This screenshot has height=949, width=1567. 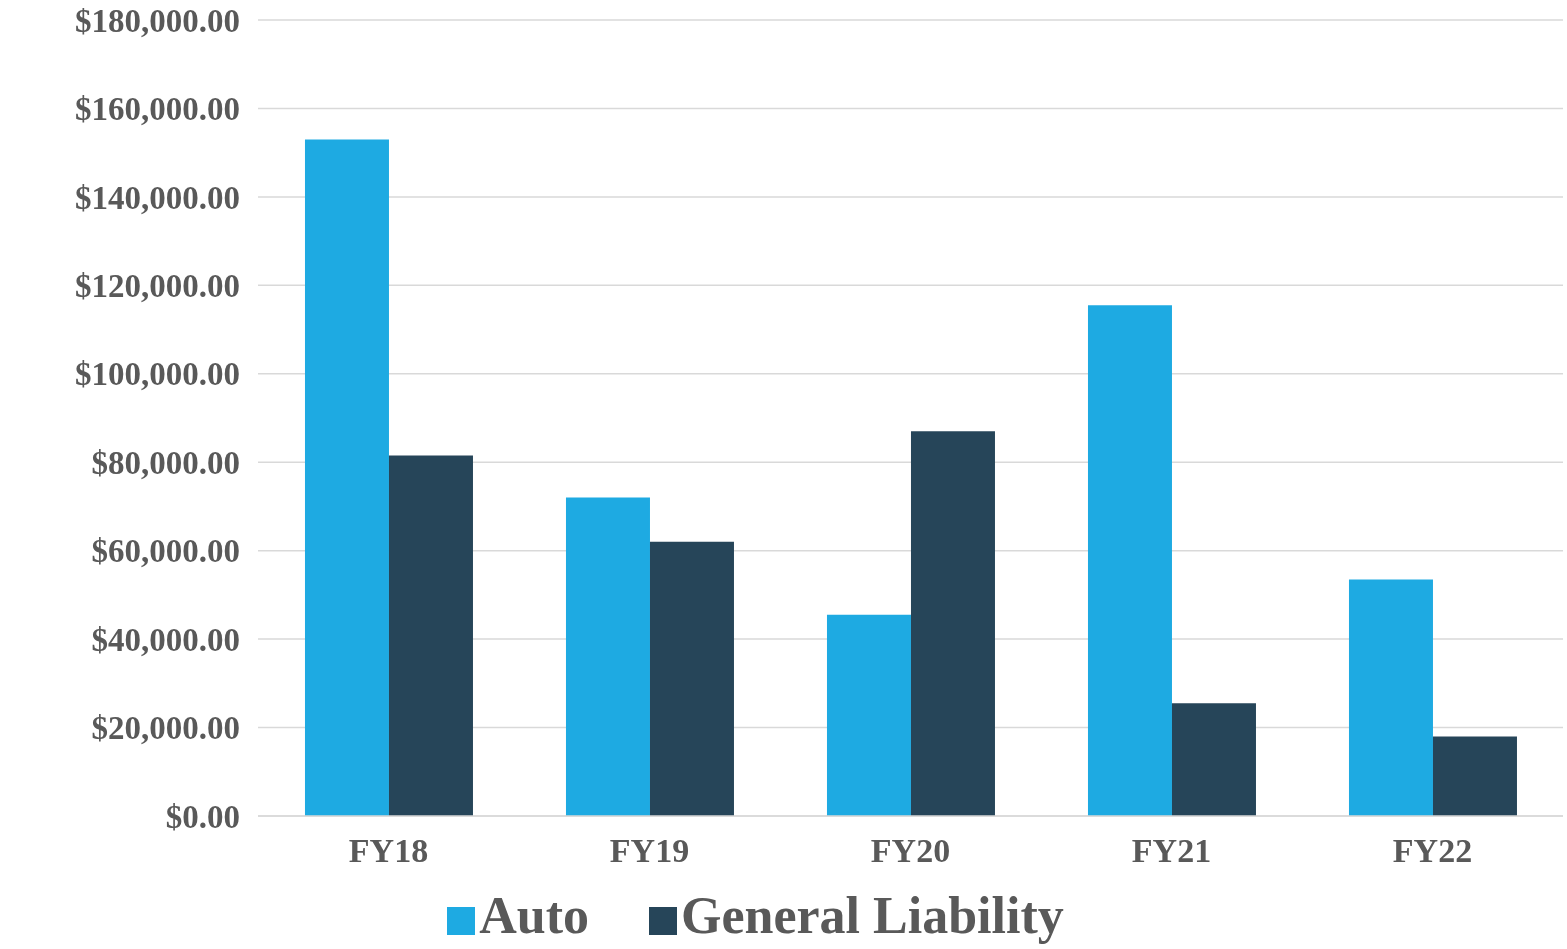 What do you see at coordinates (388, 851) in the screenshot?
I see `x-tick-label: FY18` at bounding box center [388, 851].